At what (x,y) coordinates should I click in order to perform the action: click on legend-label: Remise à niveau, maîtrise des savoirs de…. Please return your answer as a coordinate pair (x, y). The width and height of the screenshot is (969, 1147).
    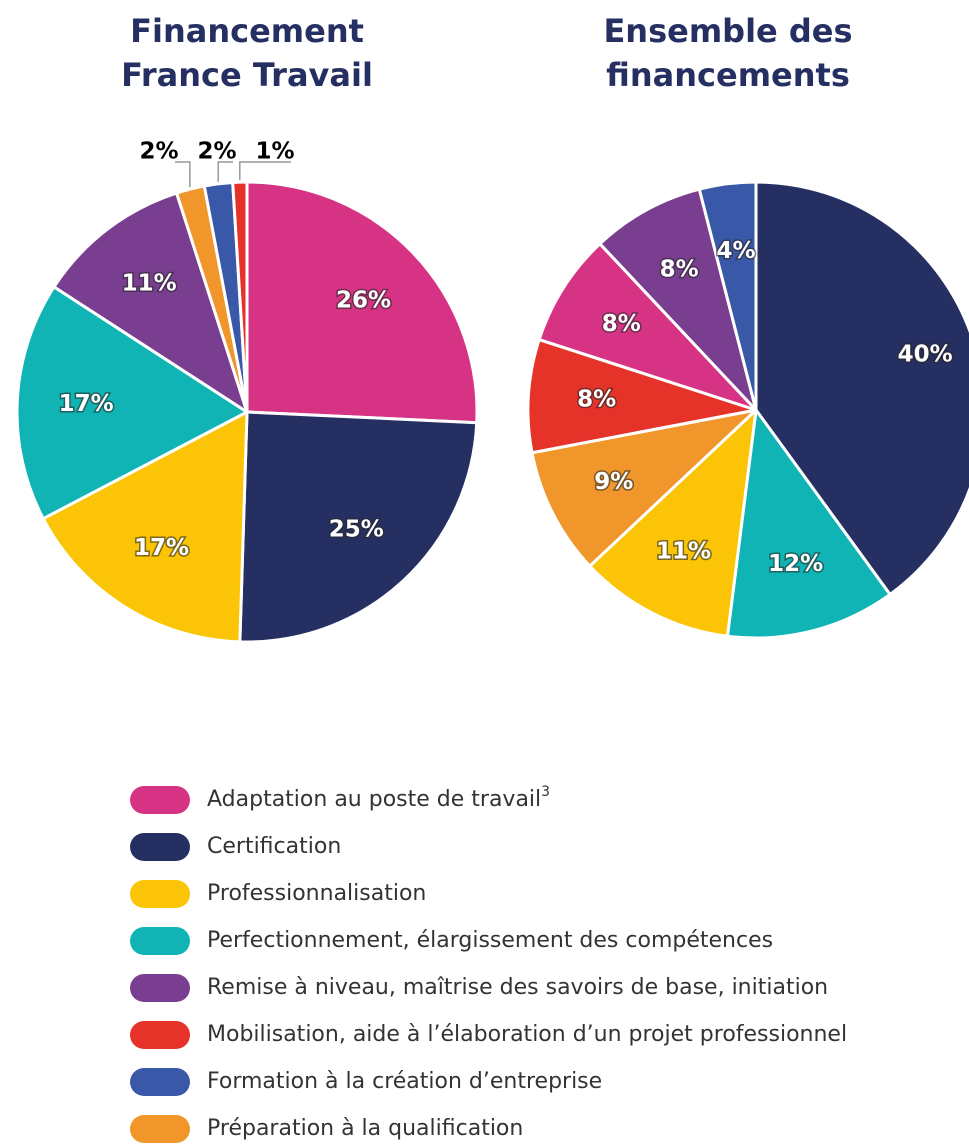
    Looking at the image, I should click on (517, 987).